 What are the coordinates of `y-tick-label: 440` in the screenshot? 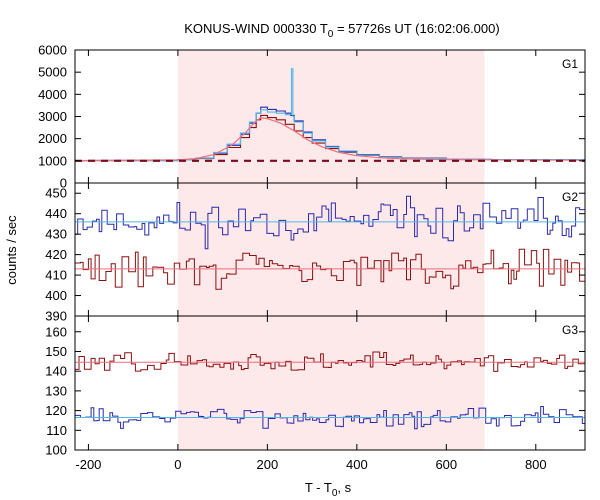 It's located at (56, 213).